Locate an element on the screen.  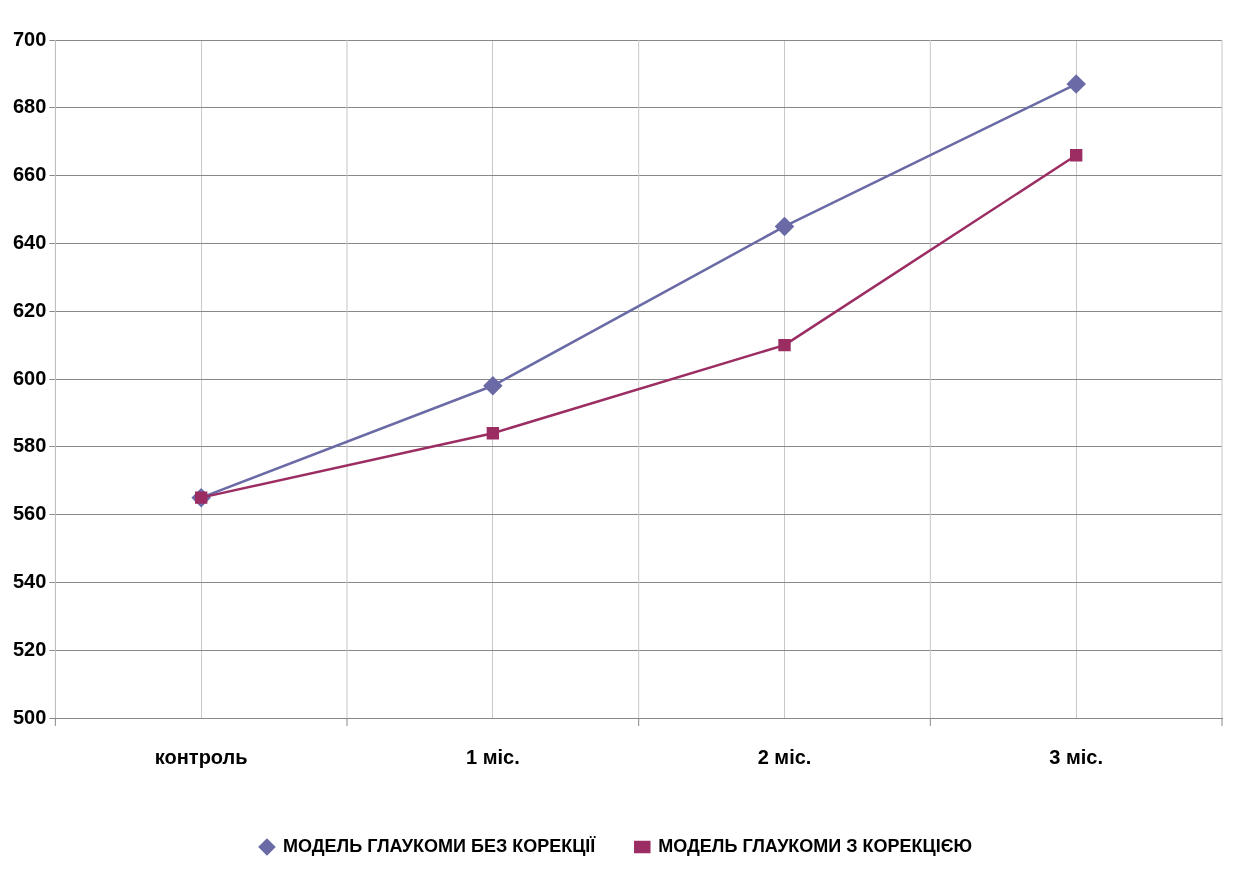
x-tick-label: 3 міс. is located at coordinates (1076, 756).